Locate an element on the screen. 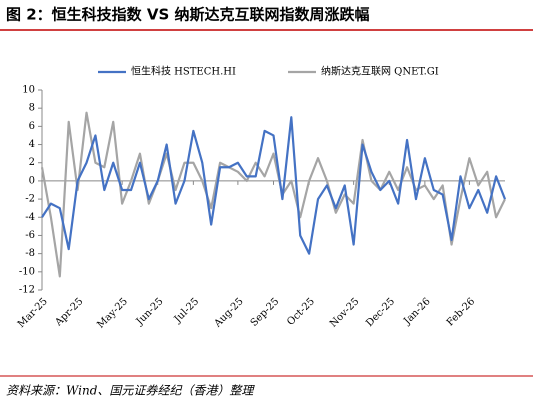  x-tick-label: Oct-25 is located at coordinates (301, 312).